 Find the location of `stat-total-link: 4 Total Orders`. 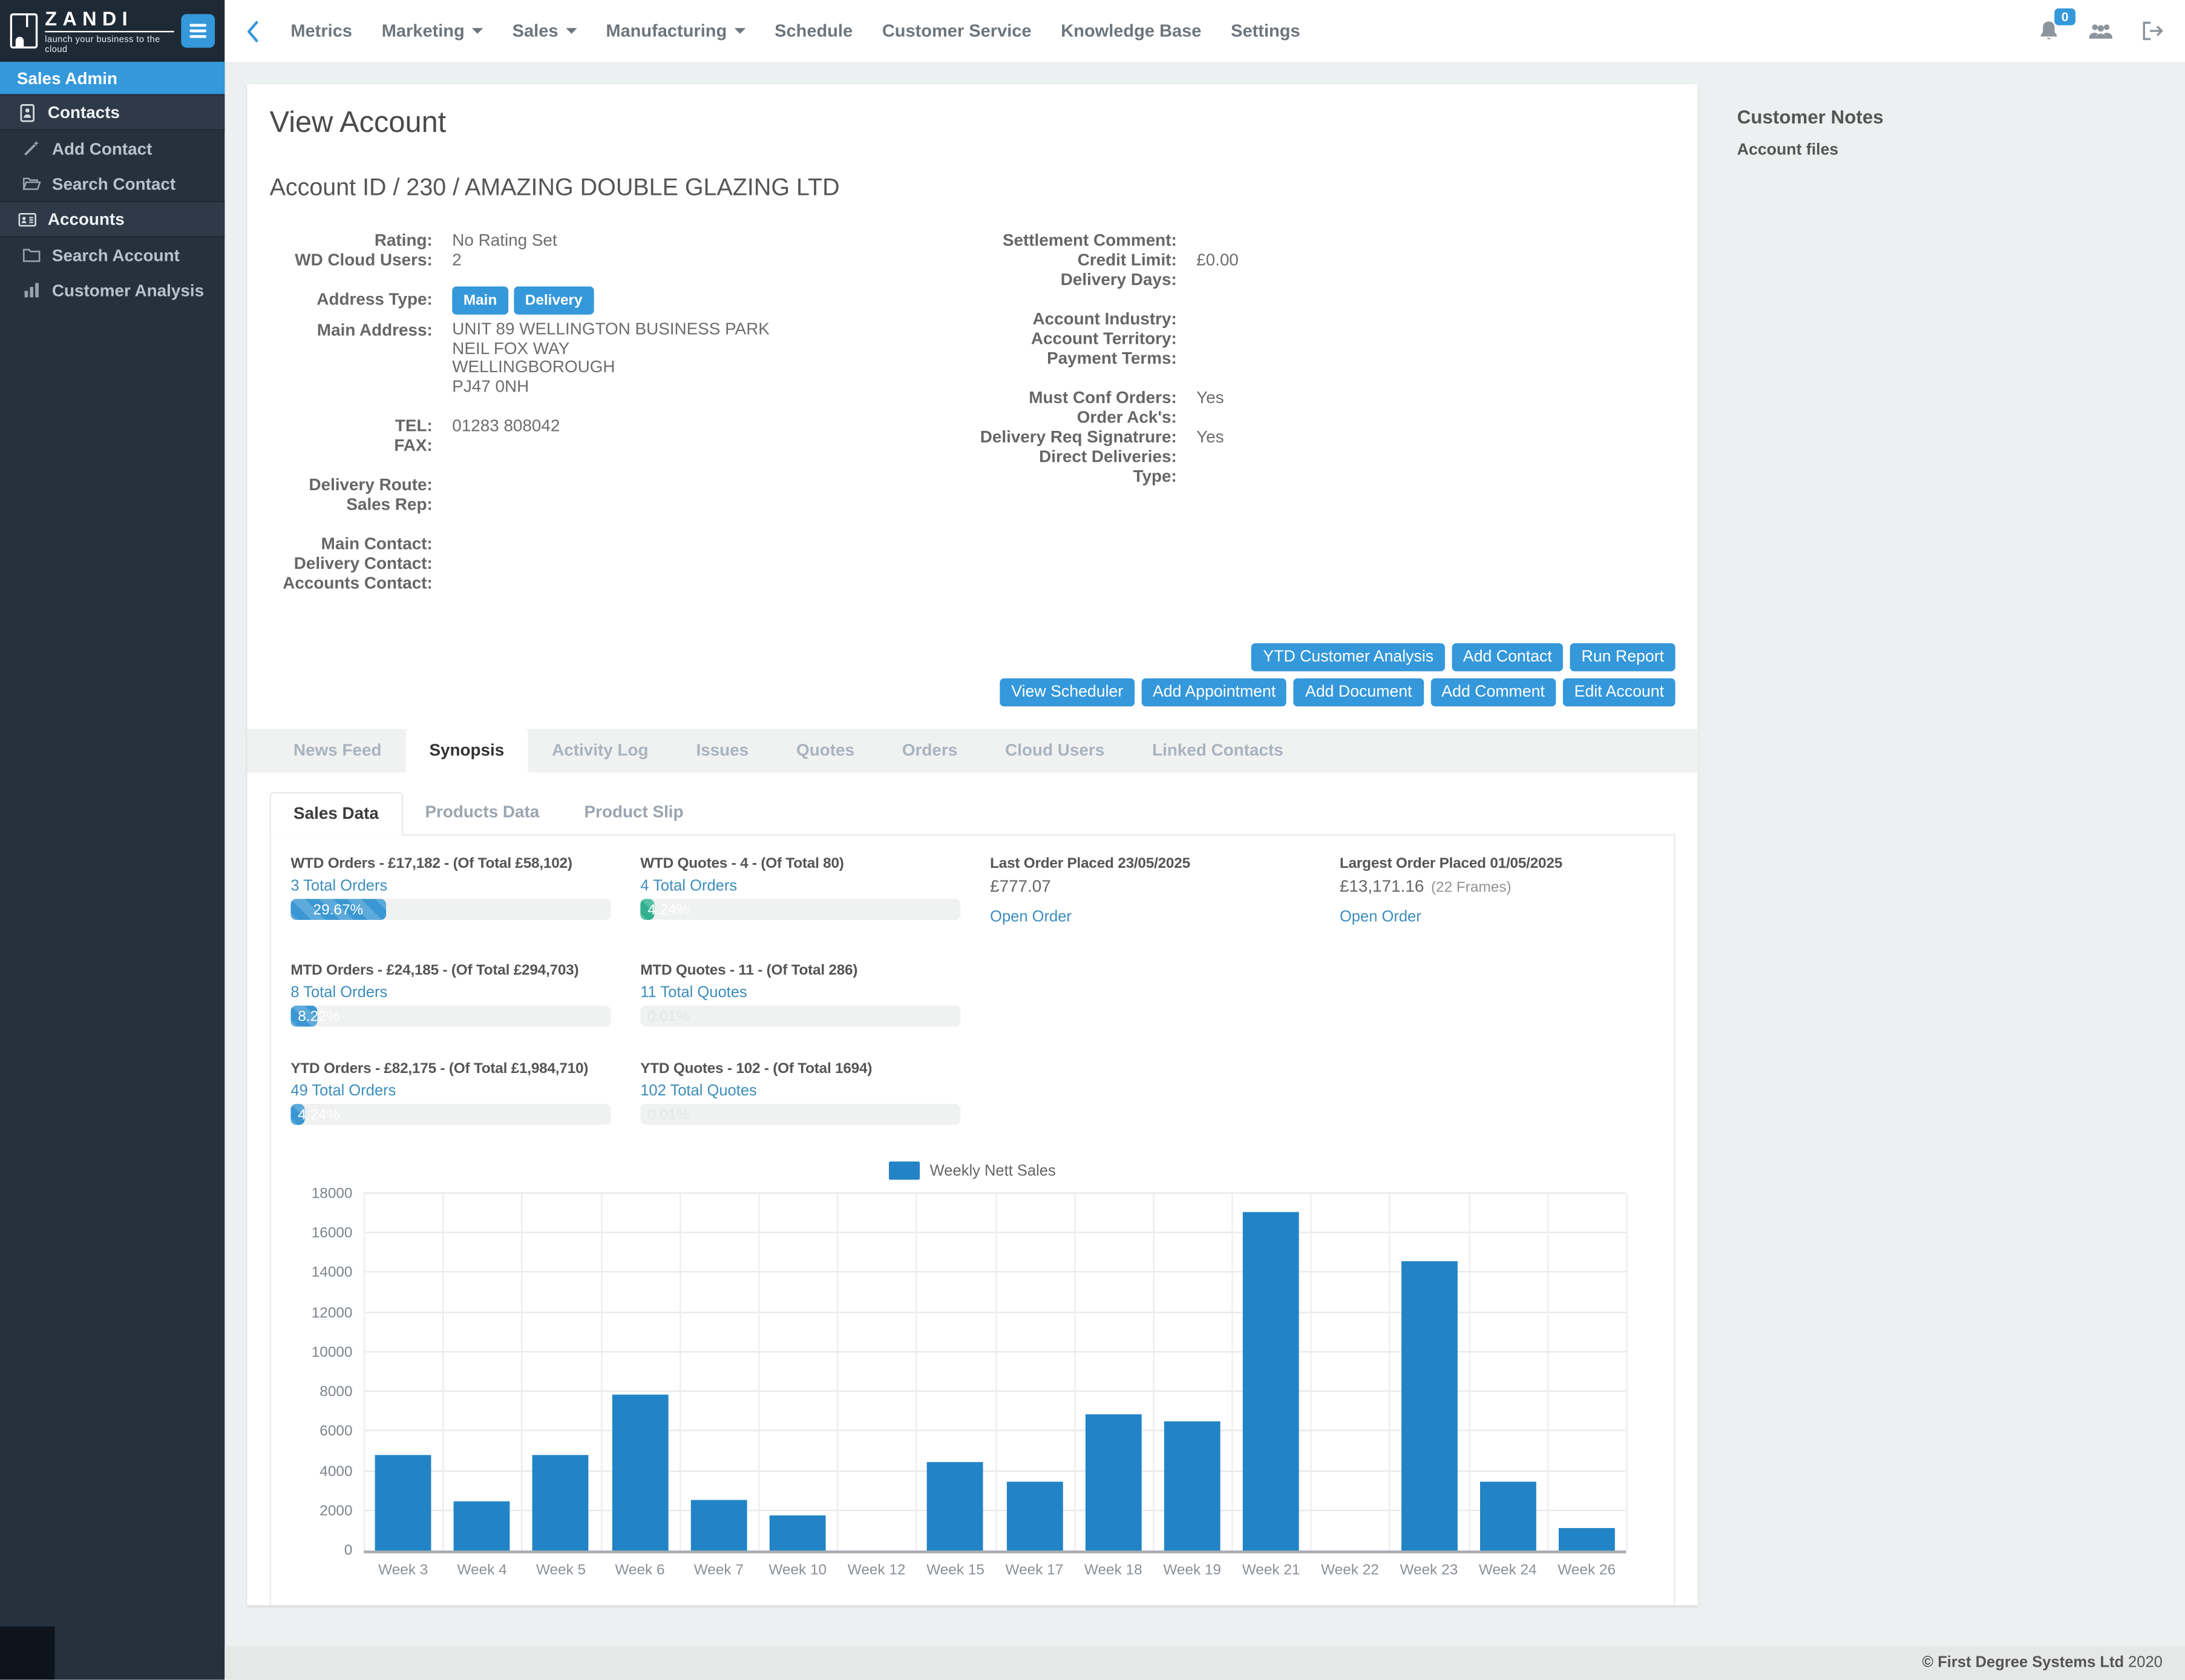

stat-total-link: 4 Total Orders is located at coordinates (689, 886).